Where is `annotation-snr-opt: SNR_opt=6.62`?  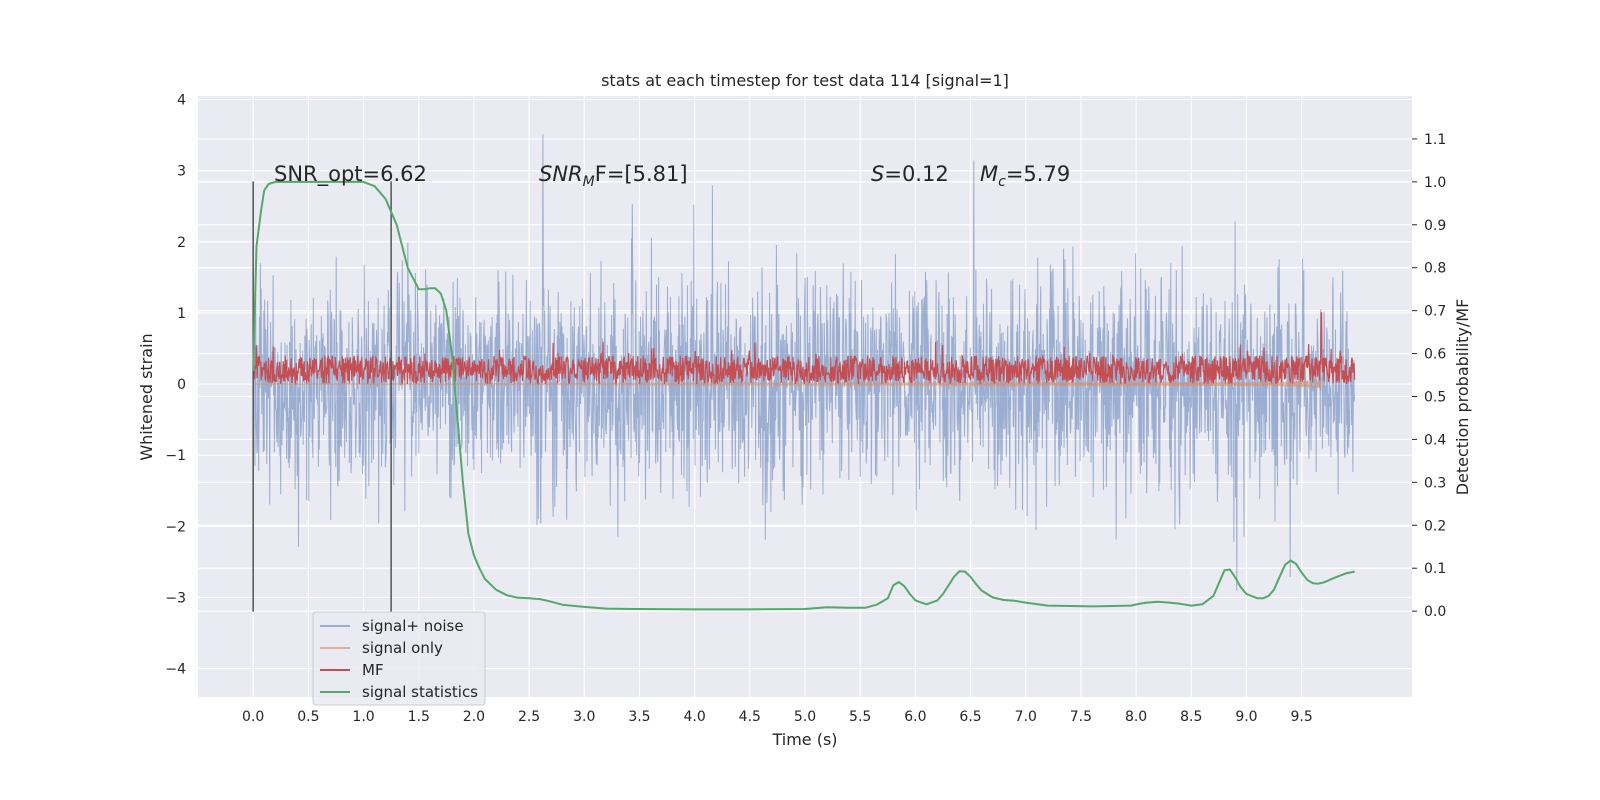 annotation-snr-opt: SNR_opt=6.62 is located at coordinates (350, 174).